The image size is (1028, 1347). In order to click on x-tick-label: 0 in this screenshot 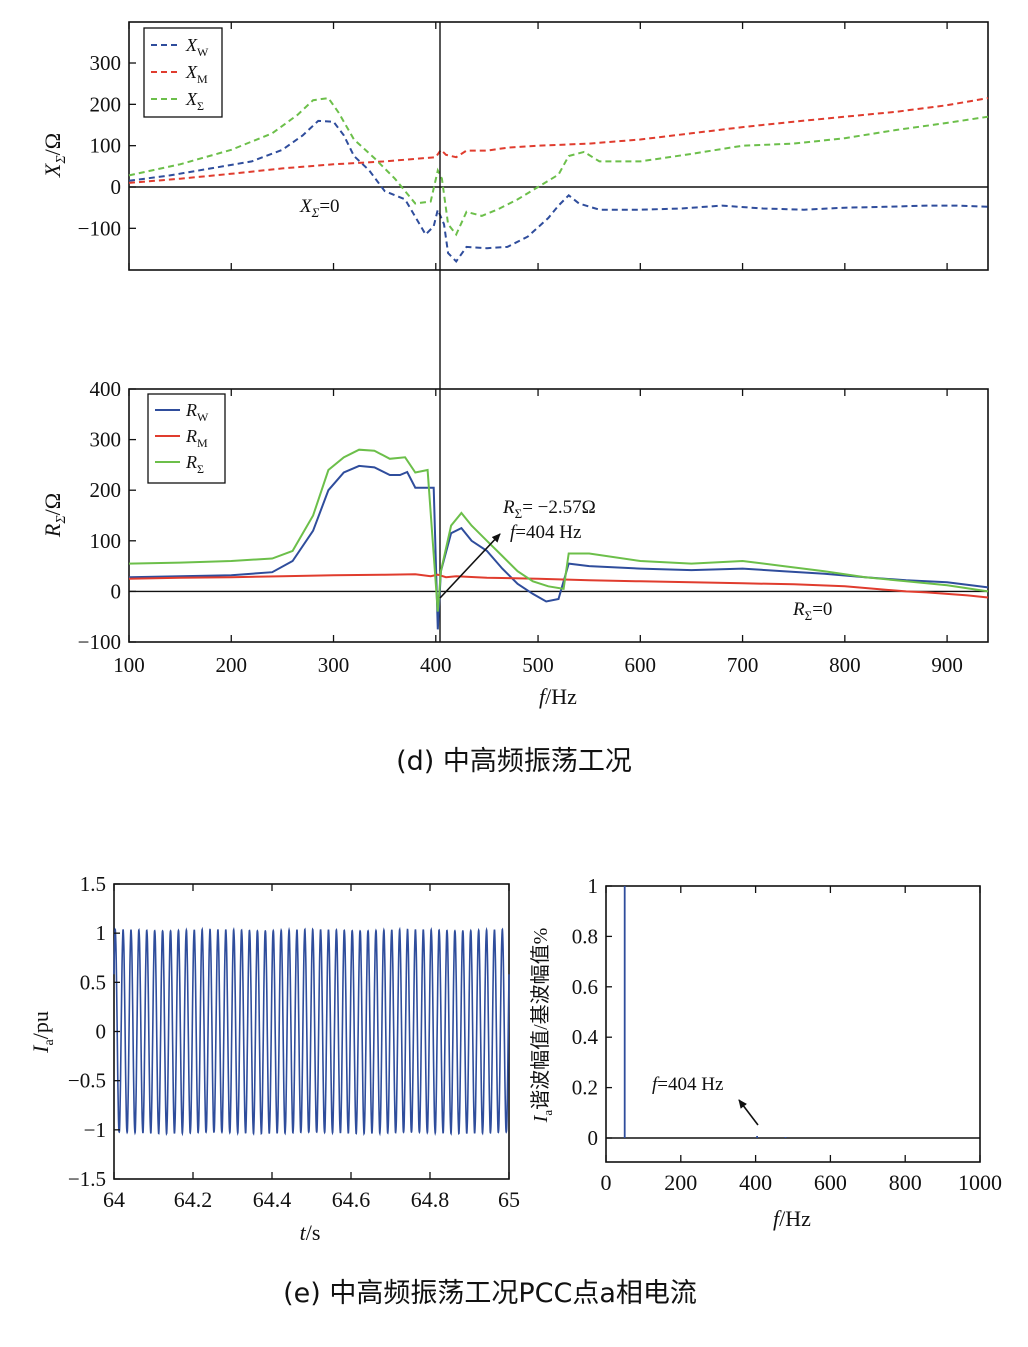, I will do `click(606, 1182)`.